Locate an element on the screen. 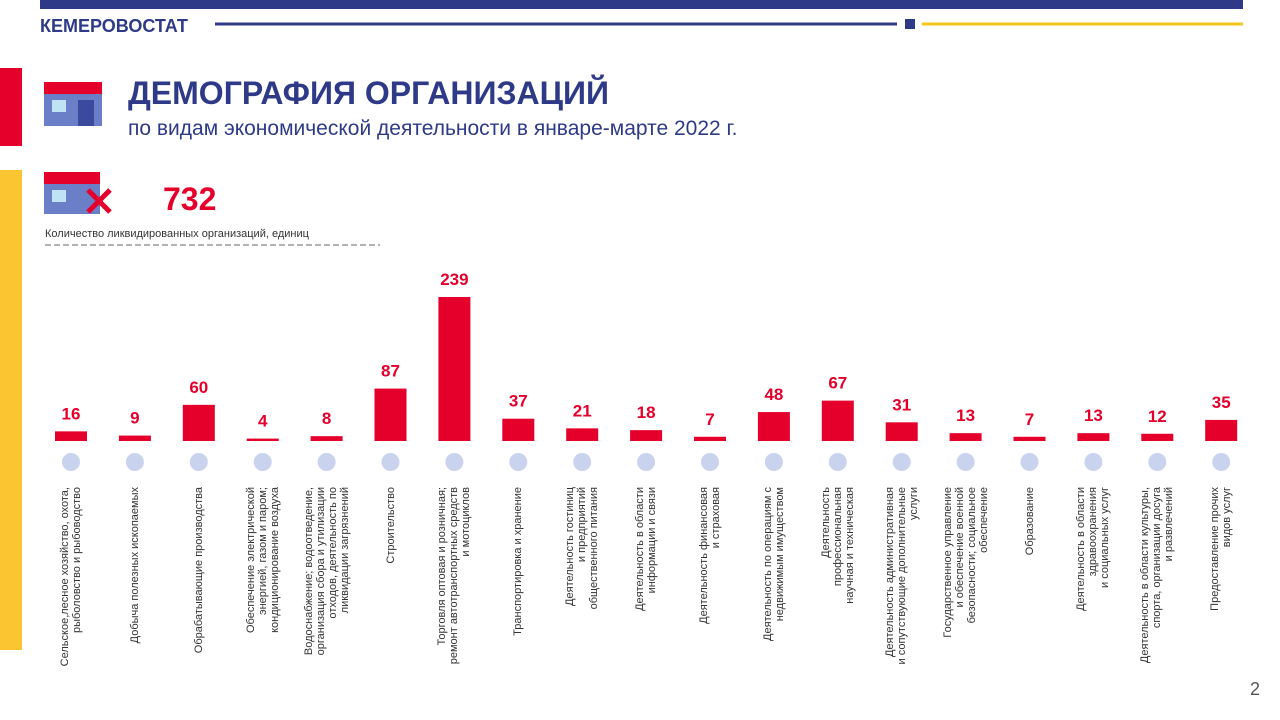  category-label: Деятельность финансовая и страховая is located at coordinates (710, 555).